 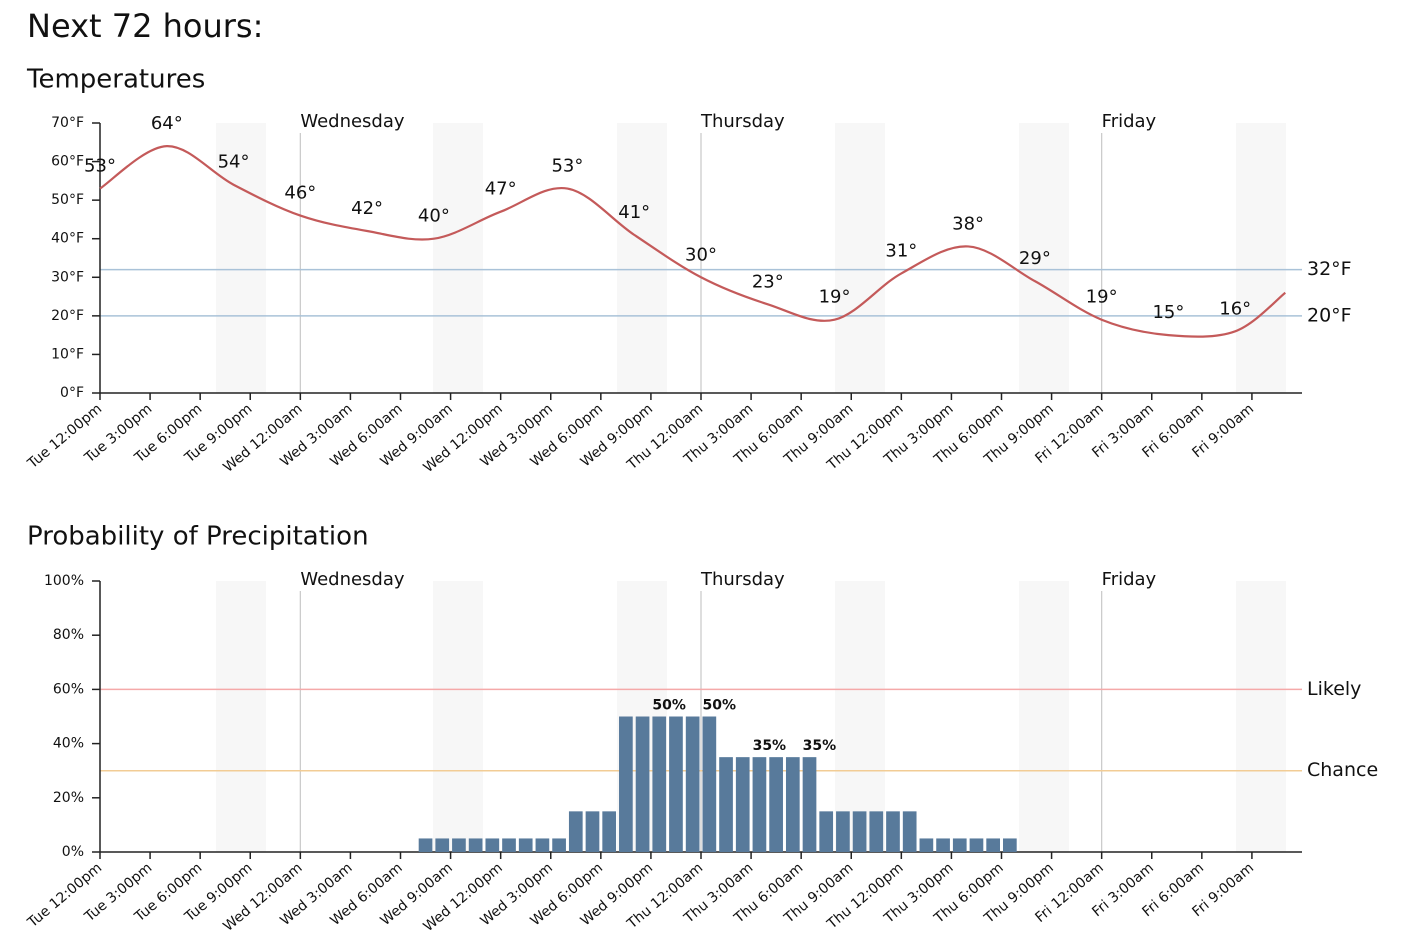 What do you see at coordinates (145, 26) in the screenshot?
I see `page-title: Next 72 hours:` at bounding box center [145, 26].